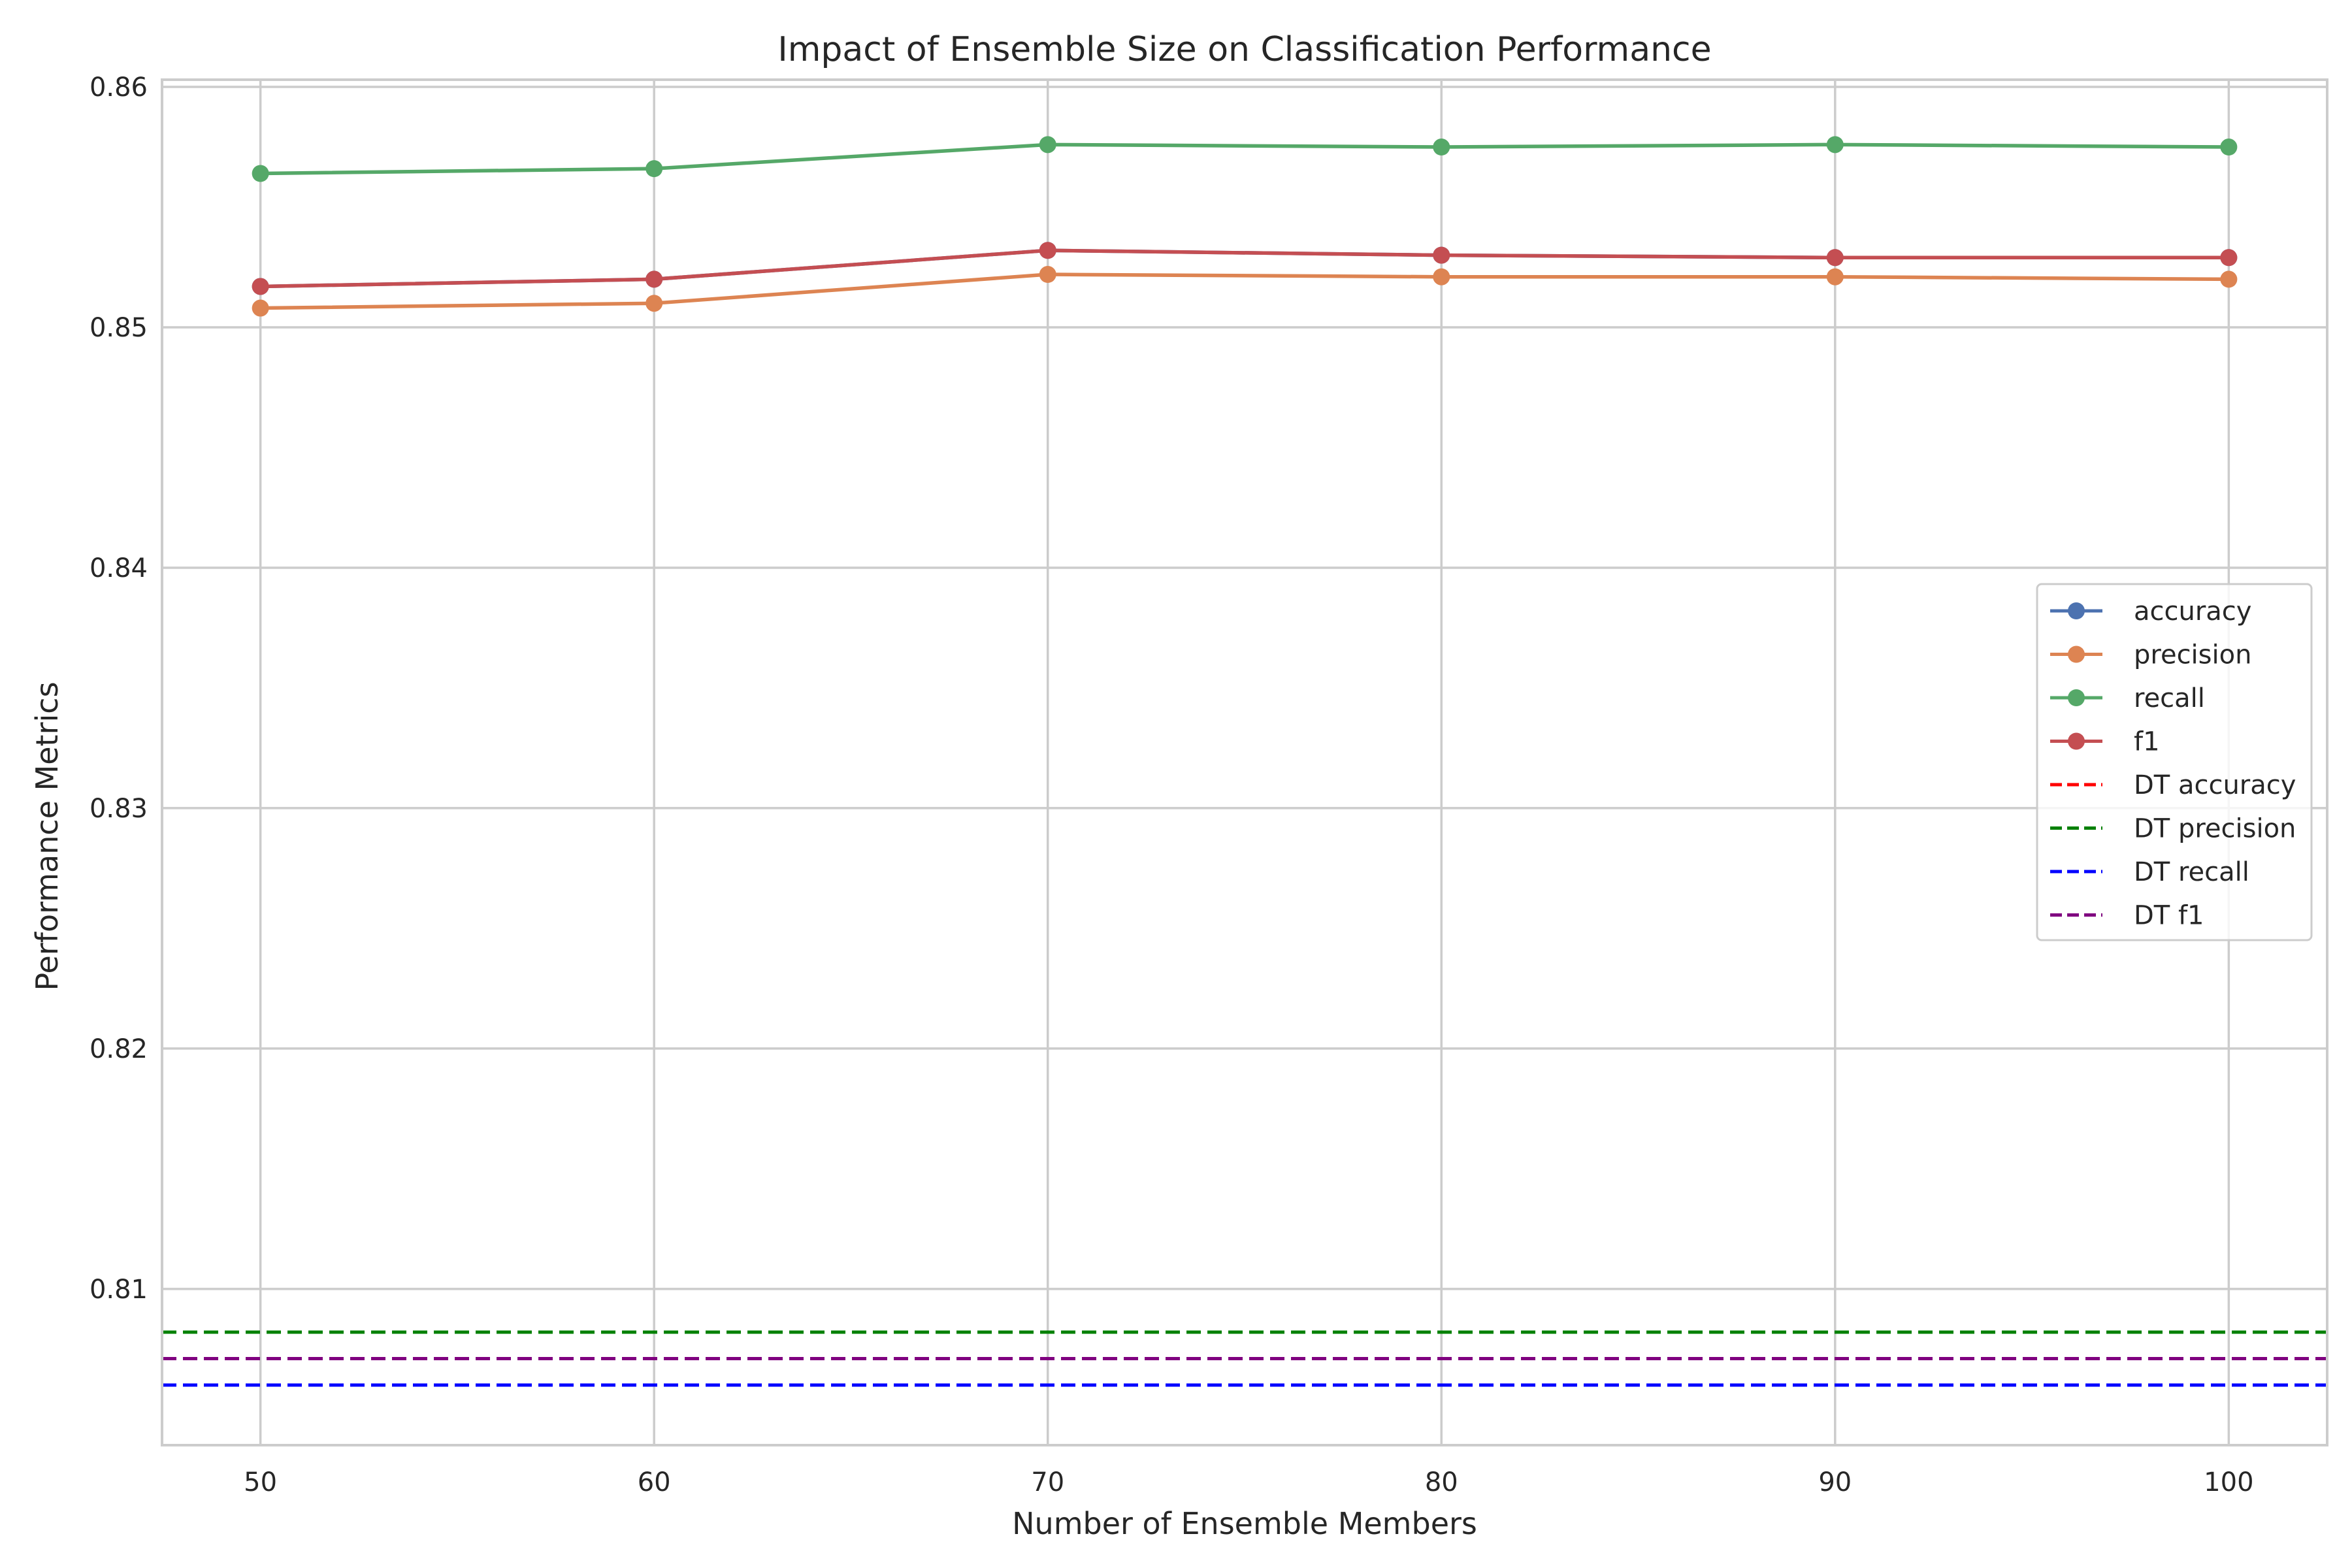 The height and width of the screenshot is (1568, 2352). Describe the element at coordinates (1244, 1523) in the screenshot. I see `x-axis-label: Number of Ensemble Members` at that location.